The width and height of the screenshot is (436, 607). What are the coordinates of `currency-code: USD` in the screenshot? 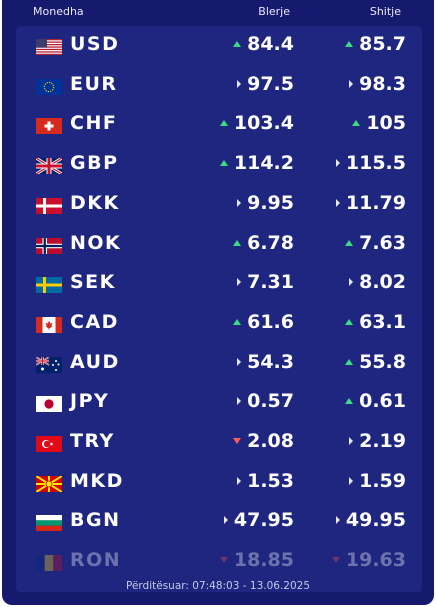 It's located at (95, 44).